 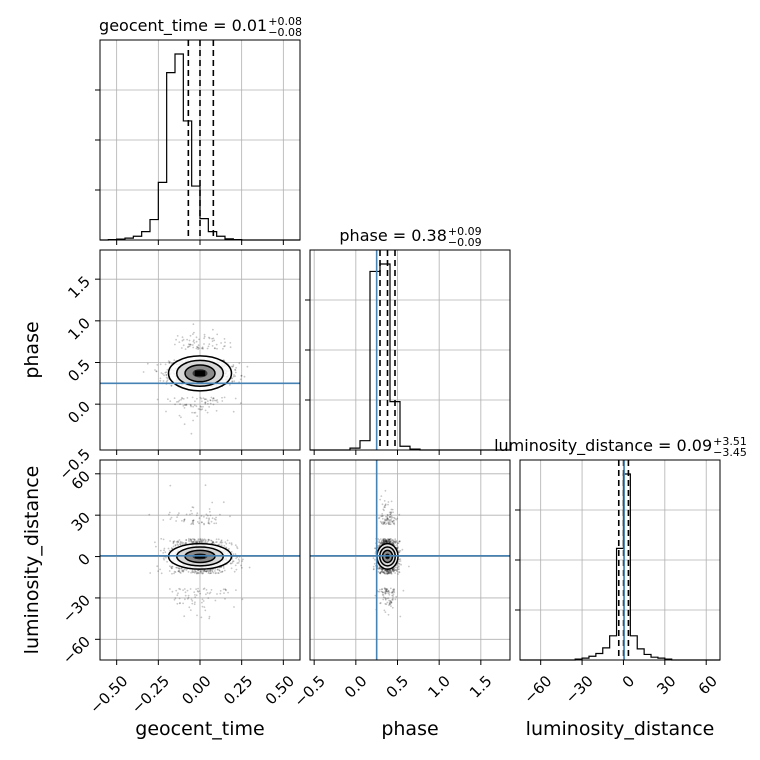 What do you see at coordinates (199, 729) in the screenshot?
I see `x-axis-label-geocent_time: geocent_time` at bounding box center [199, 729].